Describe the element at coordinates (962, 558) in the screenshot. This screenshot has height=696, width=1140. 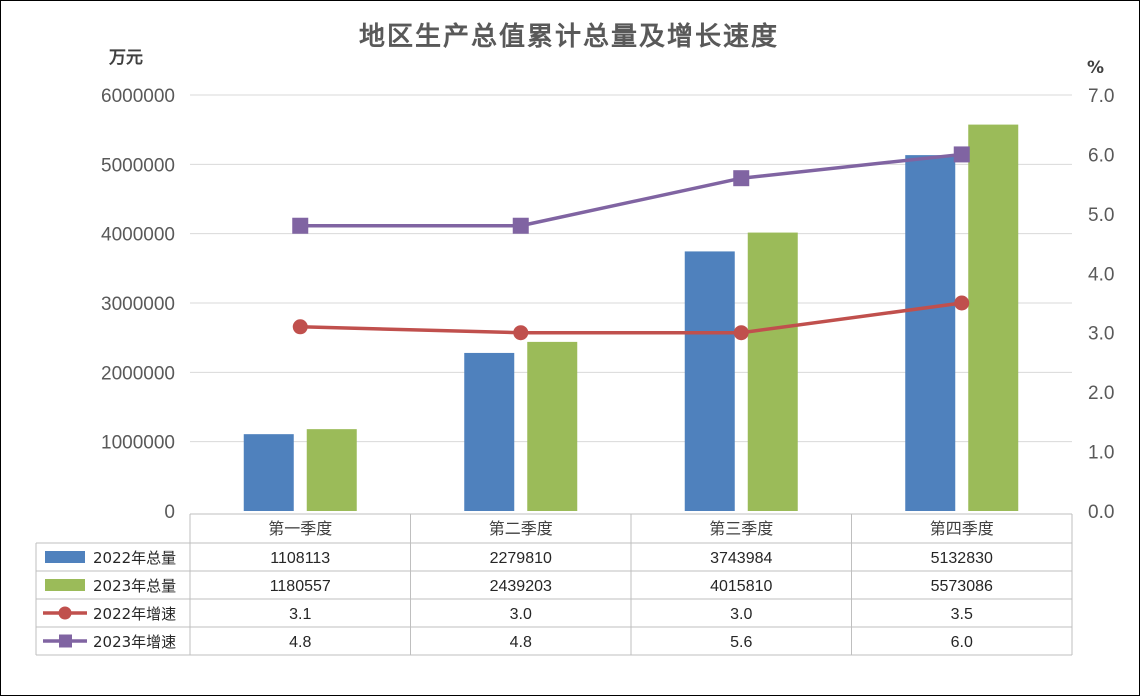
I see `table-cell-value: 5132830` at that location.